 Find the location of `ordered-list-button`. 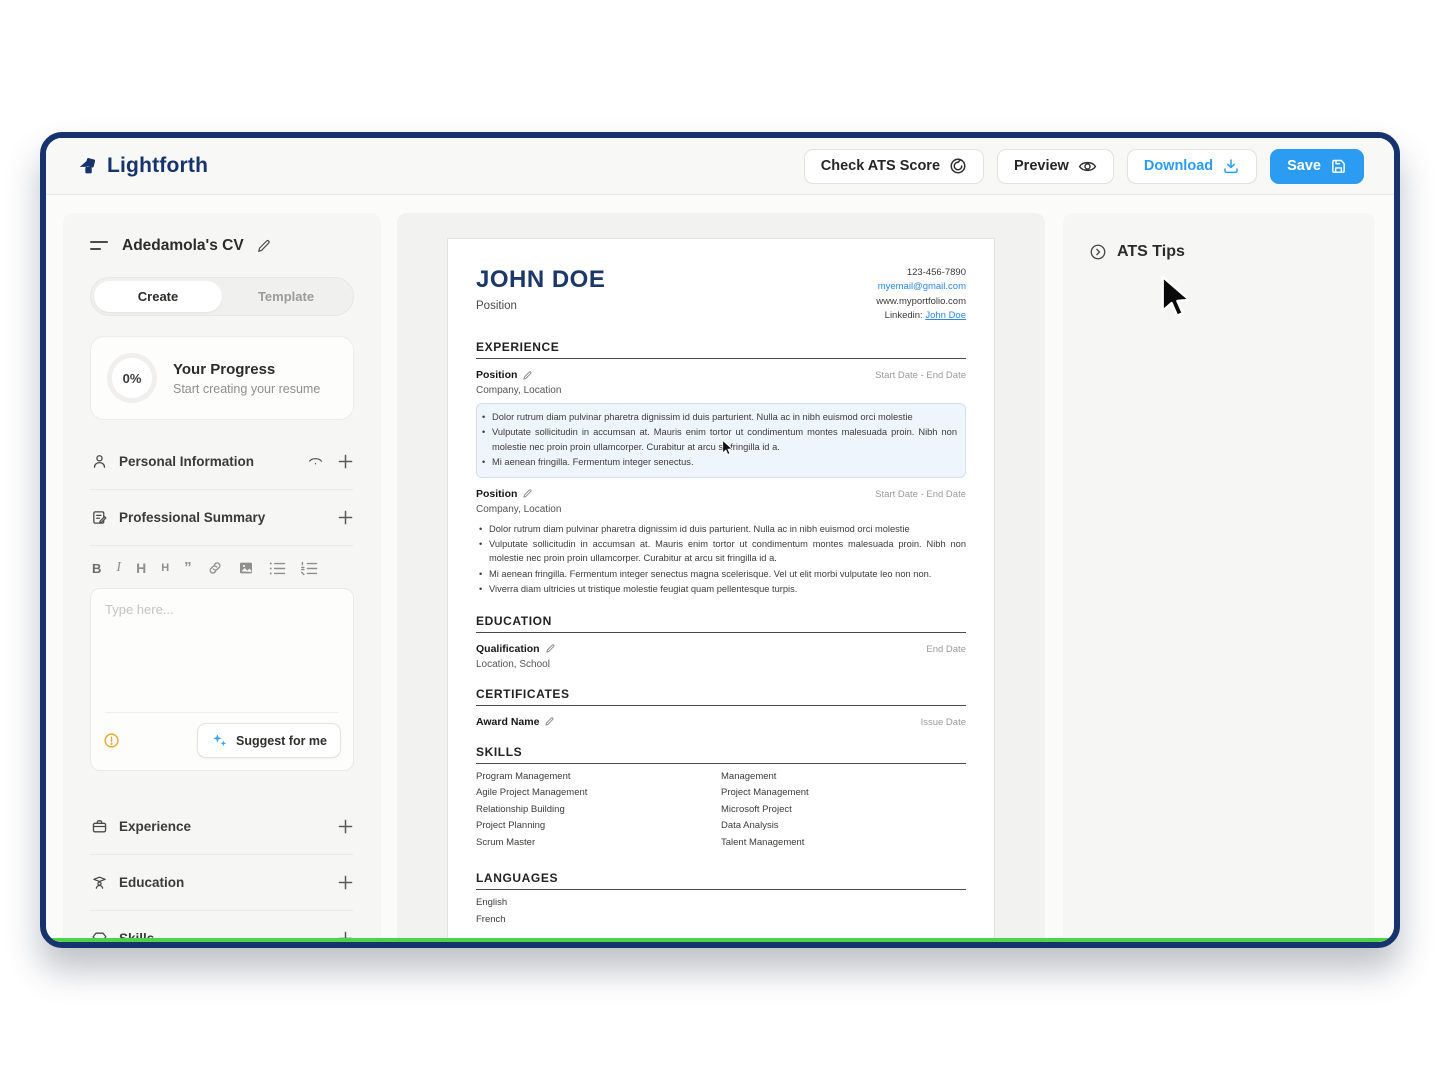

ordered-list-button is located at coordinates (309, 568).